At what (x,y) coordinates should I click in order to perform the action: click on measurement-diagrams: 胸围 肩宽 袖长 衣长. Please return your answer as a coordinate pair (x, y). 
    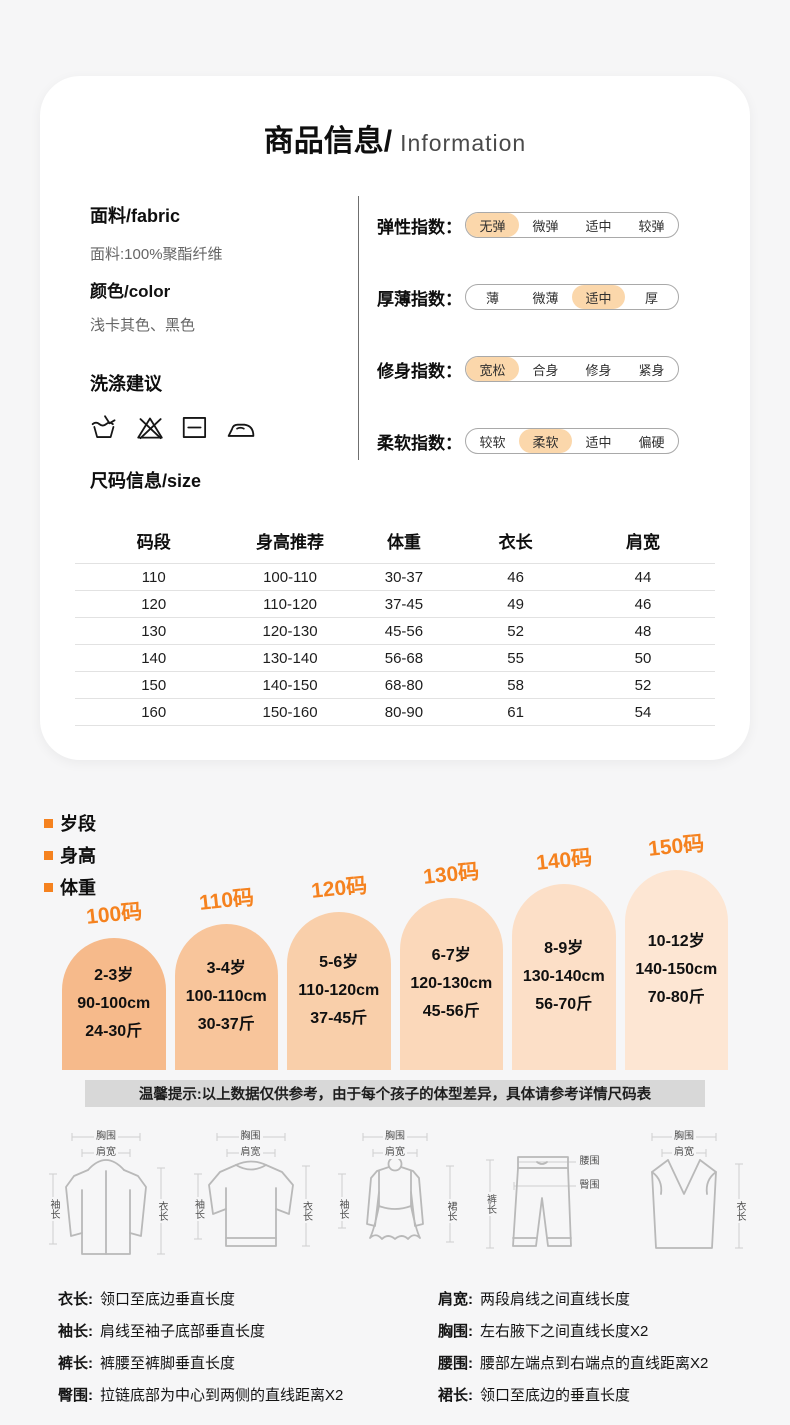
    Looking at the image, I should click on (395, 1200).